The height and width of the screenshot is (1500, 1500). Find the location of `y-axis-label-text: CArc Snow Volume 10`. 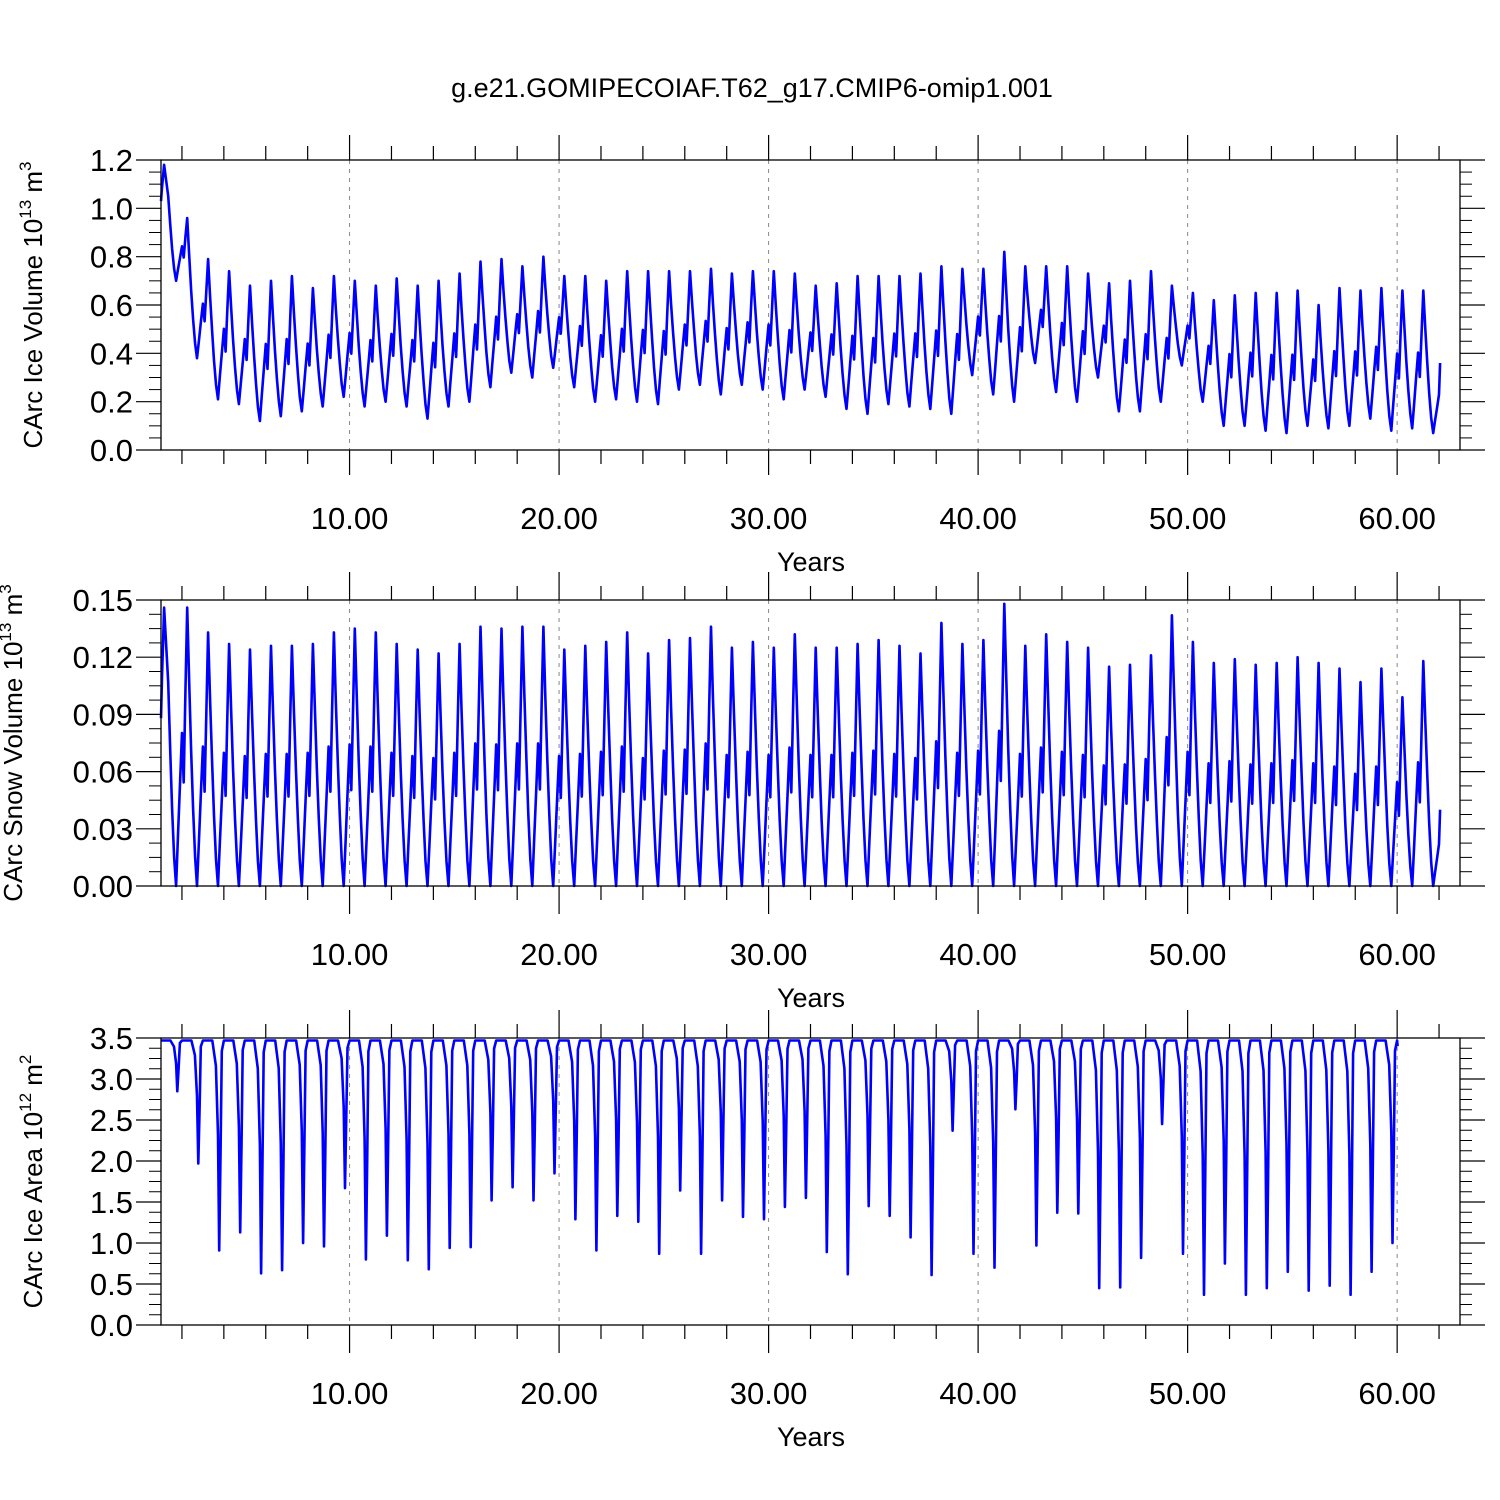

y-axis-label-text: CArc Snow Volume 10 is located at coordinates (14, 772).